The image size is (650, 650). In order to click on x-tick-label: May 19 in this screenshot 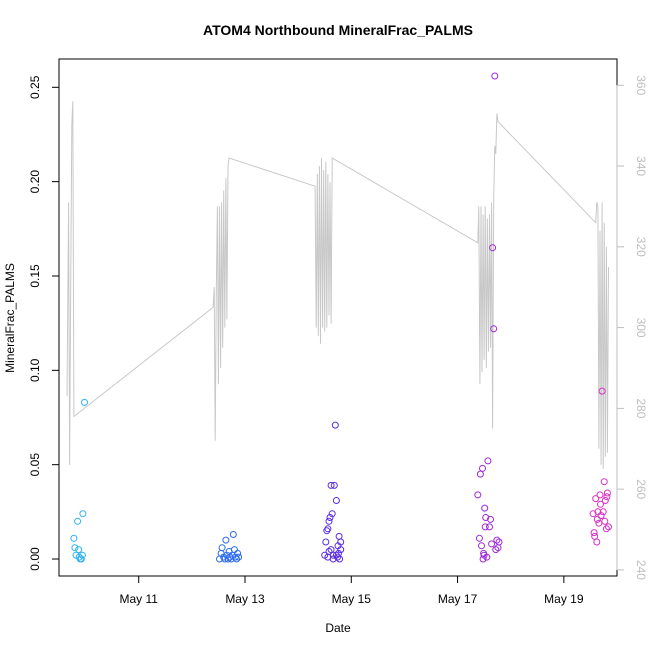, I will do `click(564, 599)`.